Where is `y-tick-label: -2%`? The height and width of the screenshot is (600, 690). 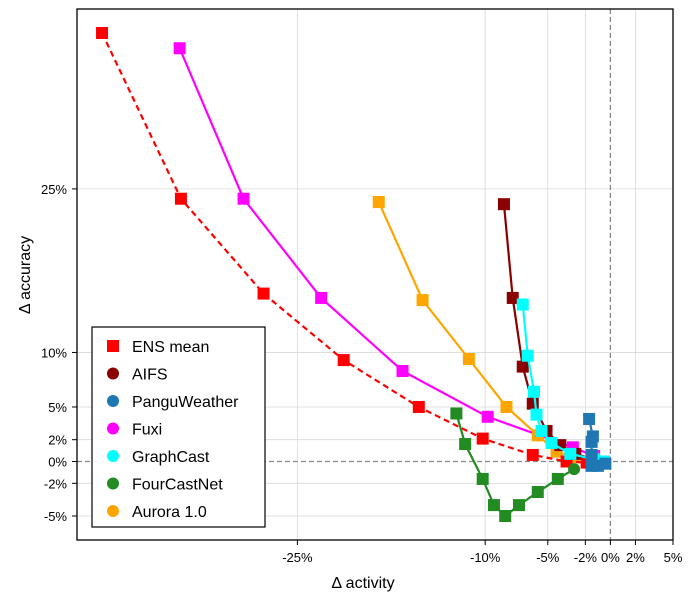 y-tick-label: -2% is located at coordinates (56, 483).